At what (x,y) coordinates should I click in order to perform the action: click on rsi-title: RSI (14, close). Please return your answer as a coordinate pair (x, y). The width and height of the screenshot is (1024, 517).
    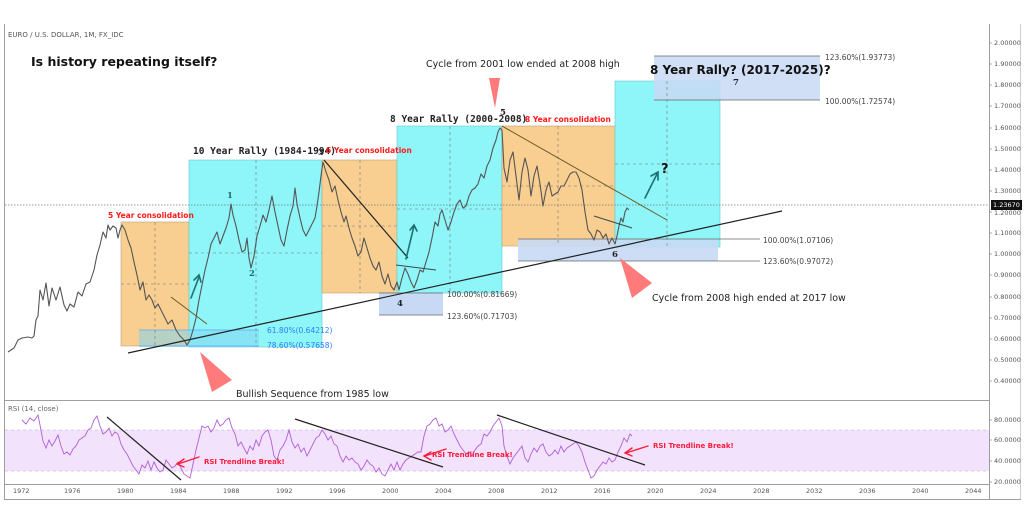
    Looking at the image, I should click on (33, 409).